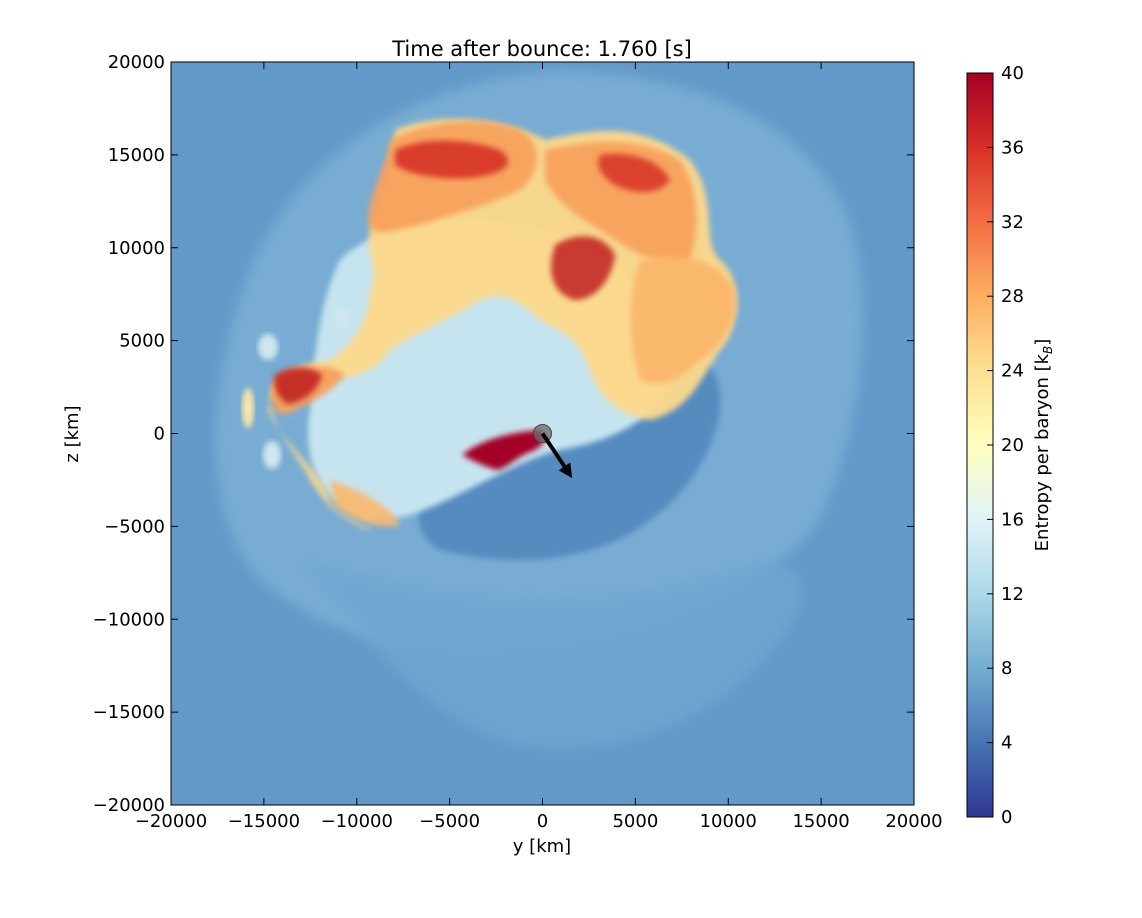 Image resolution: width=1142 pixels, height=918 pixels. Describe the element at coordinates (551, 654) in the screenshot. I see `lower-shock-lobe` at that location.